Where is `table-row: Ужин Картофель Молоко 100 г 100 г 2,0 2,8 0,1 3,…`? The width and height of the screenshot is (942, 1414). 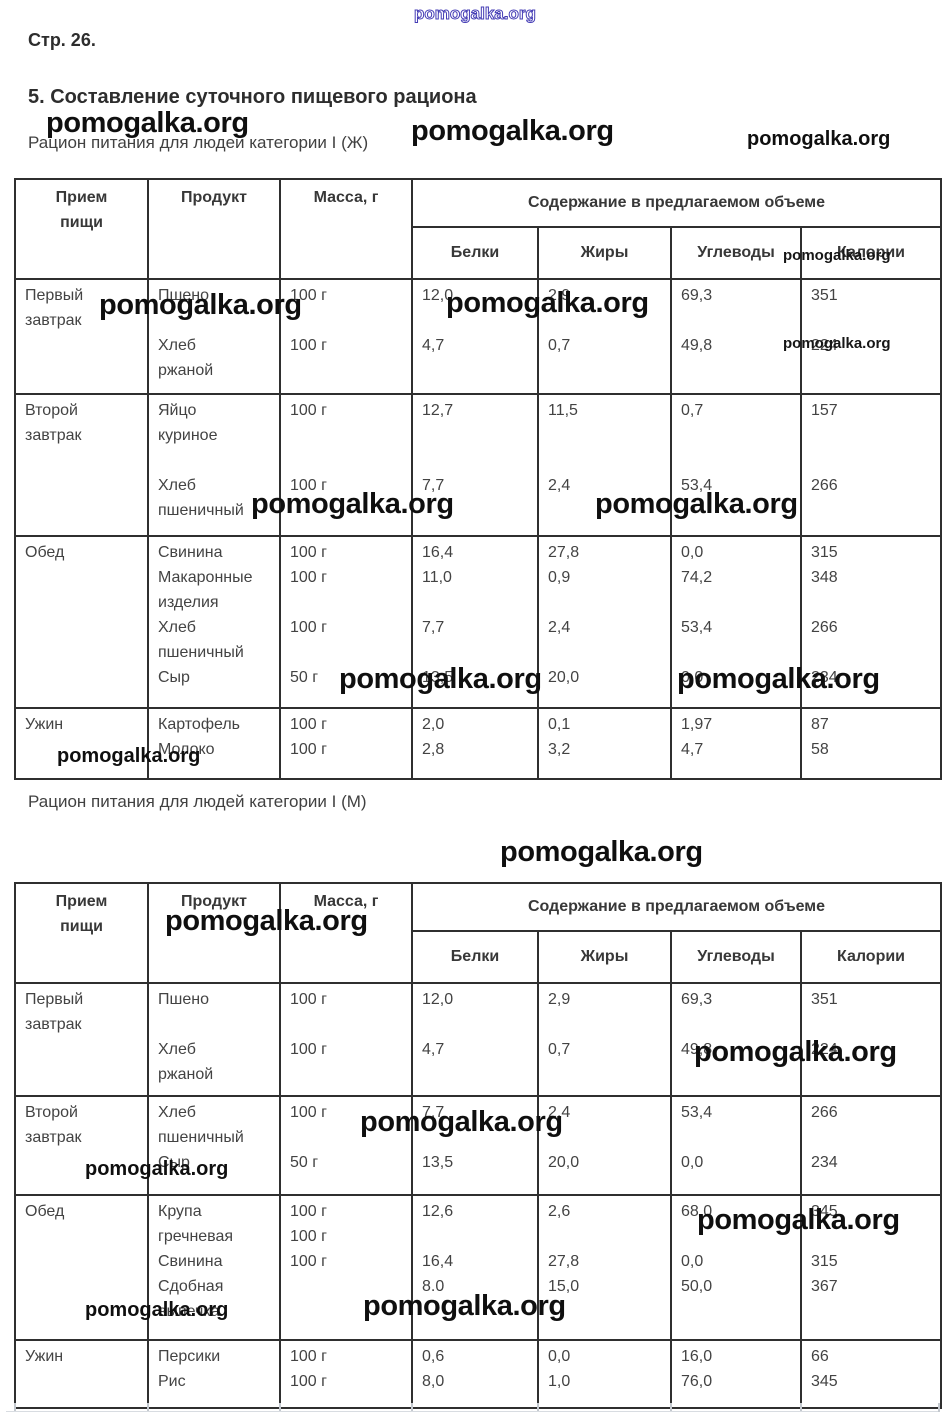
table-row: Ужин Картофель Молоко 100 г 100 г 2,0 2,8 0,1 3,… is located at coordinates (478, 743).